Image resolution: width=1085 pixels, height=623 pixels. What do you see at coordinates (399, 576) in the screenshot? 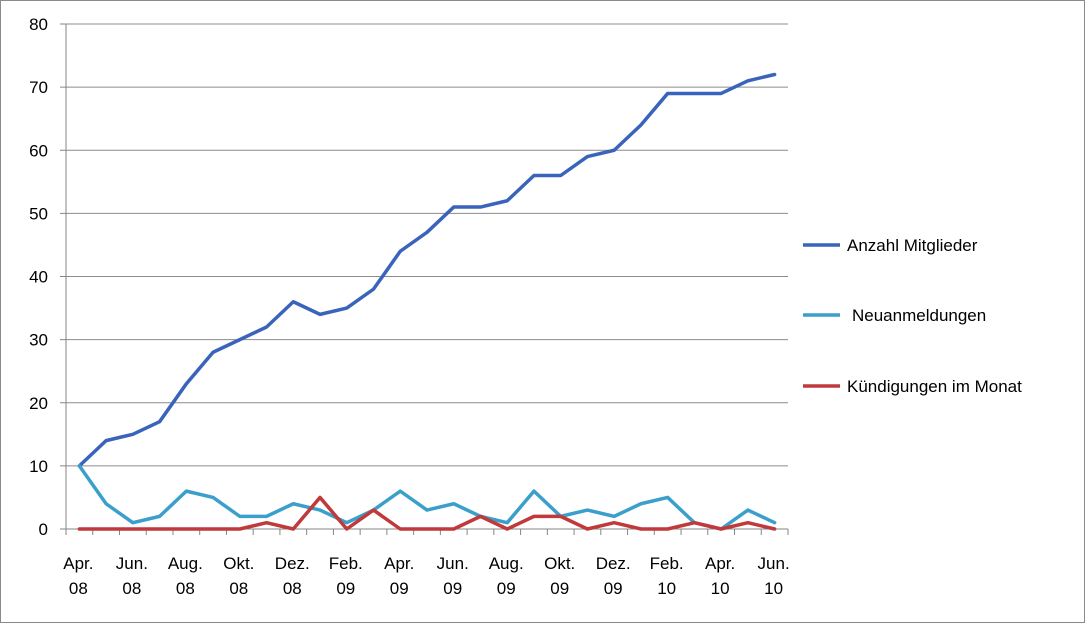
I see `x-tick-label: Apr. 09` at bounding box center [399, 576].